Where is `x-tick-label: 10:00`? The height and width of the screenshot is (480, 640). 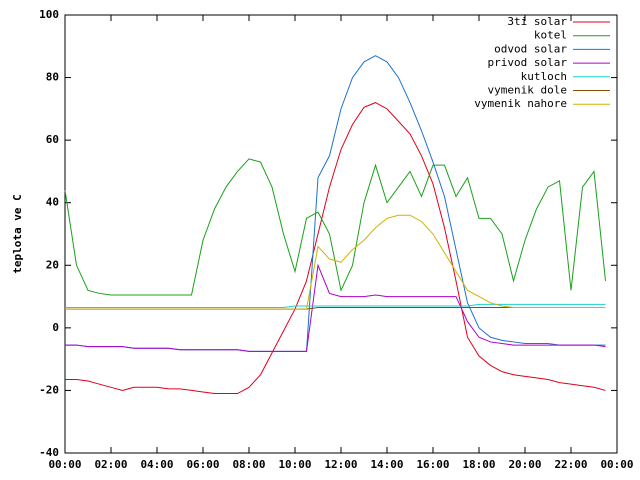
x-tick-label: 10:00 is located at coordinates (294, 464).